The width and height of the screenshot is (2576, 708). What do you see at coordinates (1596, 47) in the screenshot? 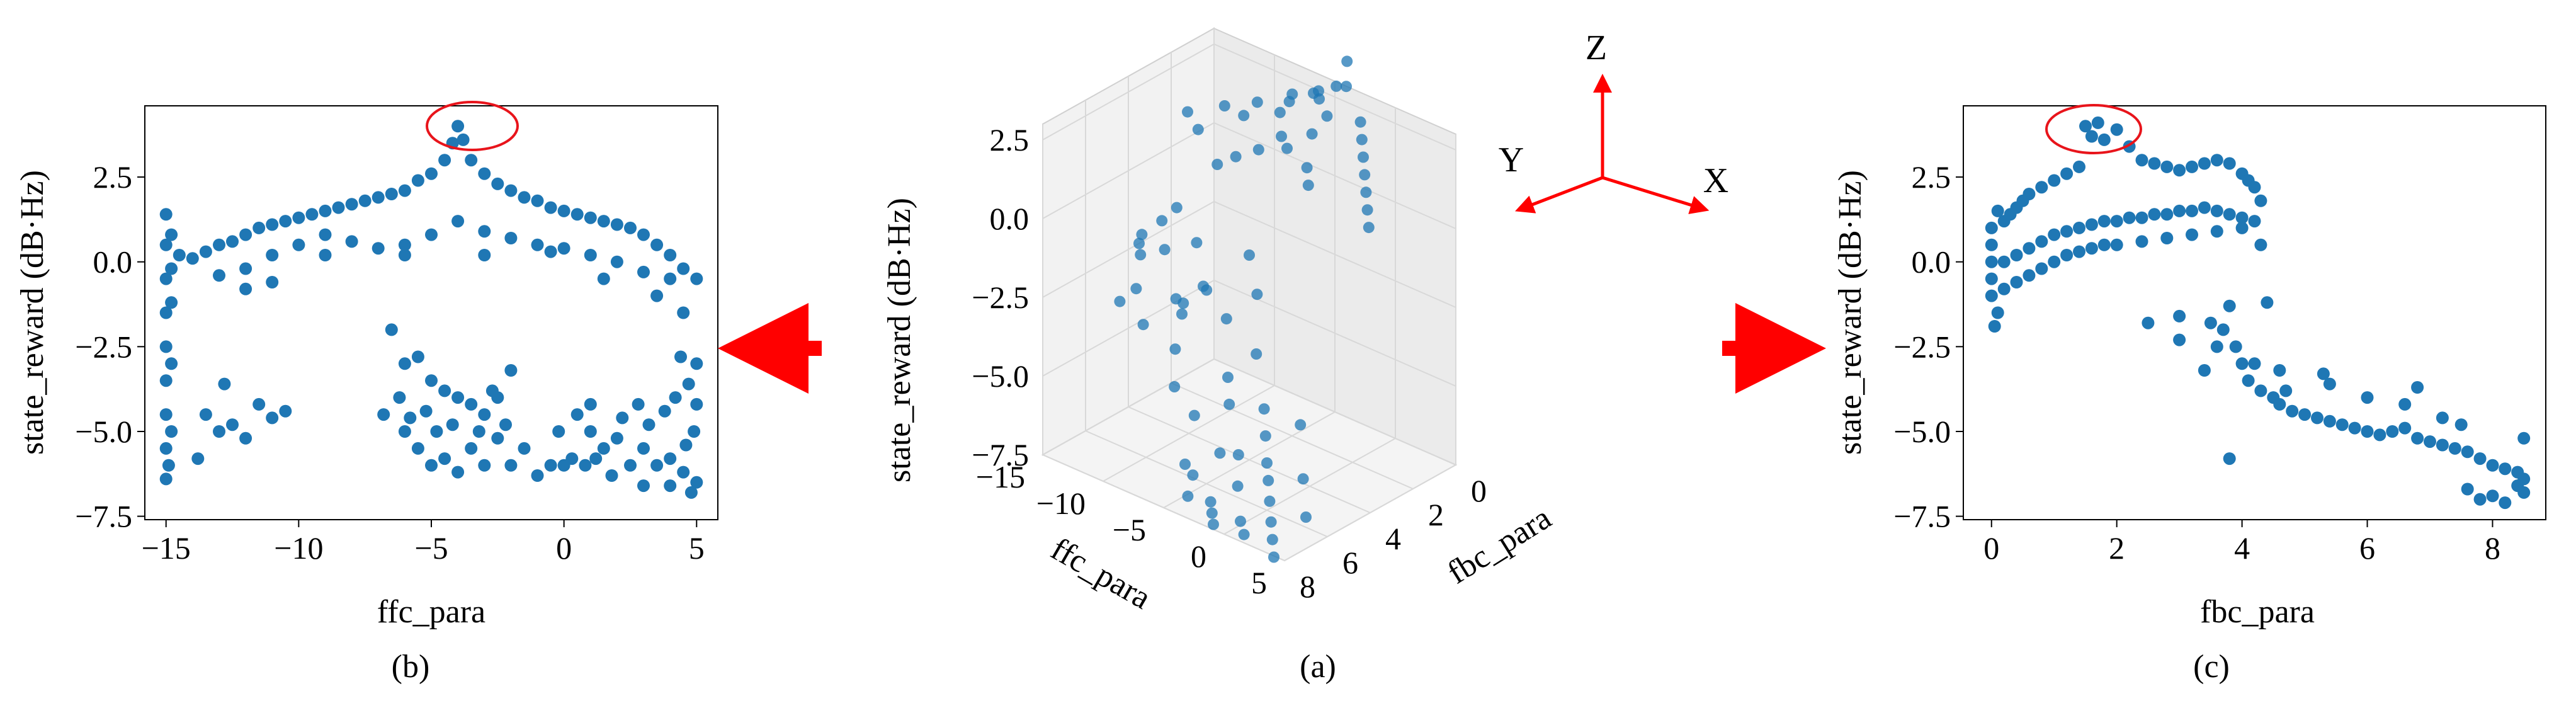
I see `z-indicator-label: Z` at bounding box center [1596, 47].